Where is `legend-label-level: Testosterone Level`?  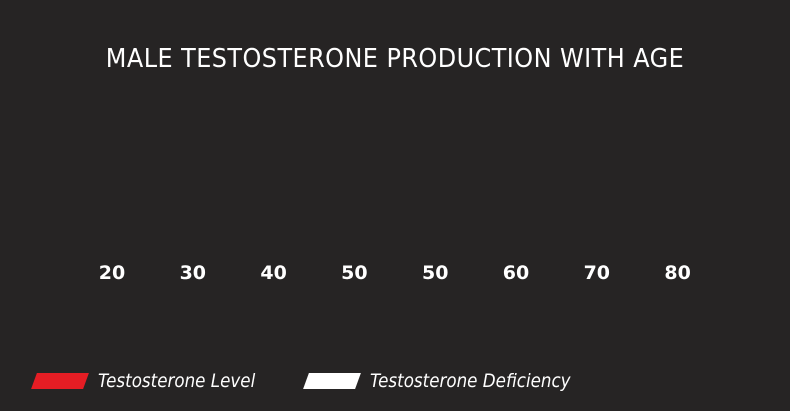 legend-label-level: Testosterone Level is located at coordinates (177, 381).